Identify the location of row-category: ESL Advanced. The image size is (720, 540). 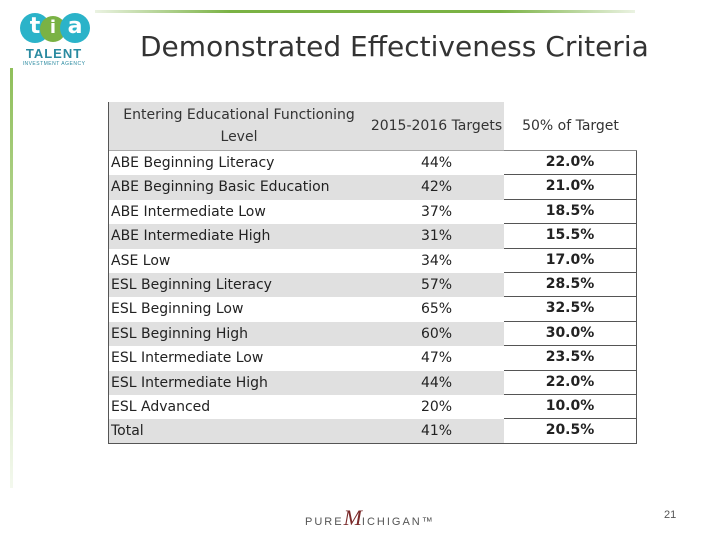
(161, 406).